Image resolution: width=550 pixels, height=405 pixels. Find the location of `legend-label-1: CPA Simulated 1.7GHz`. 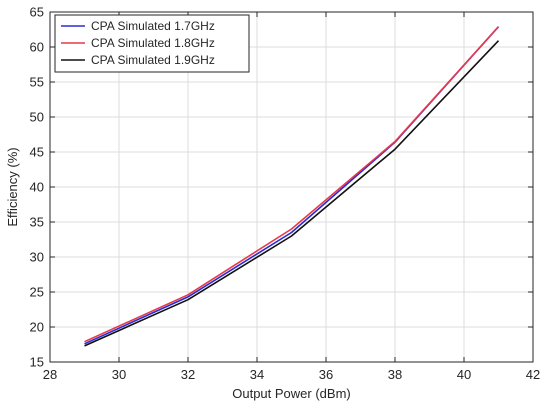

legend-label-1: CPA Simulated 1.7GHz is located at coordinates (153, 26).